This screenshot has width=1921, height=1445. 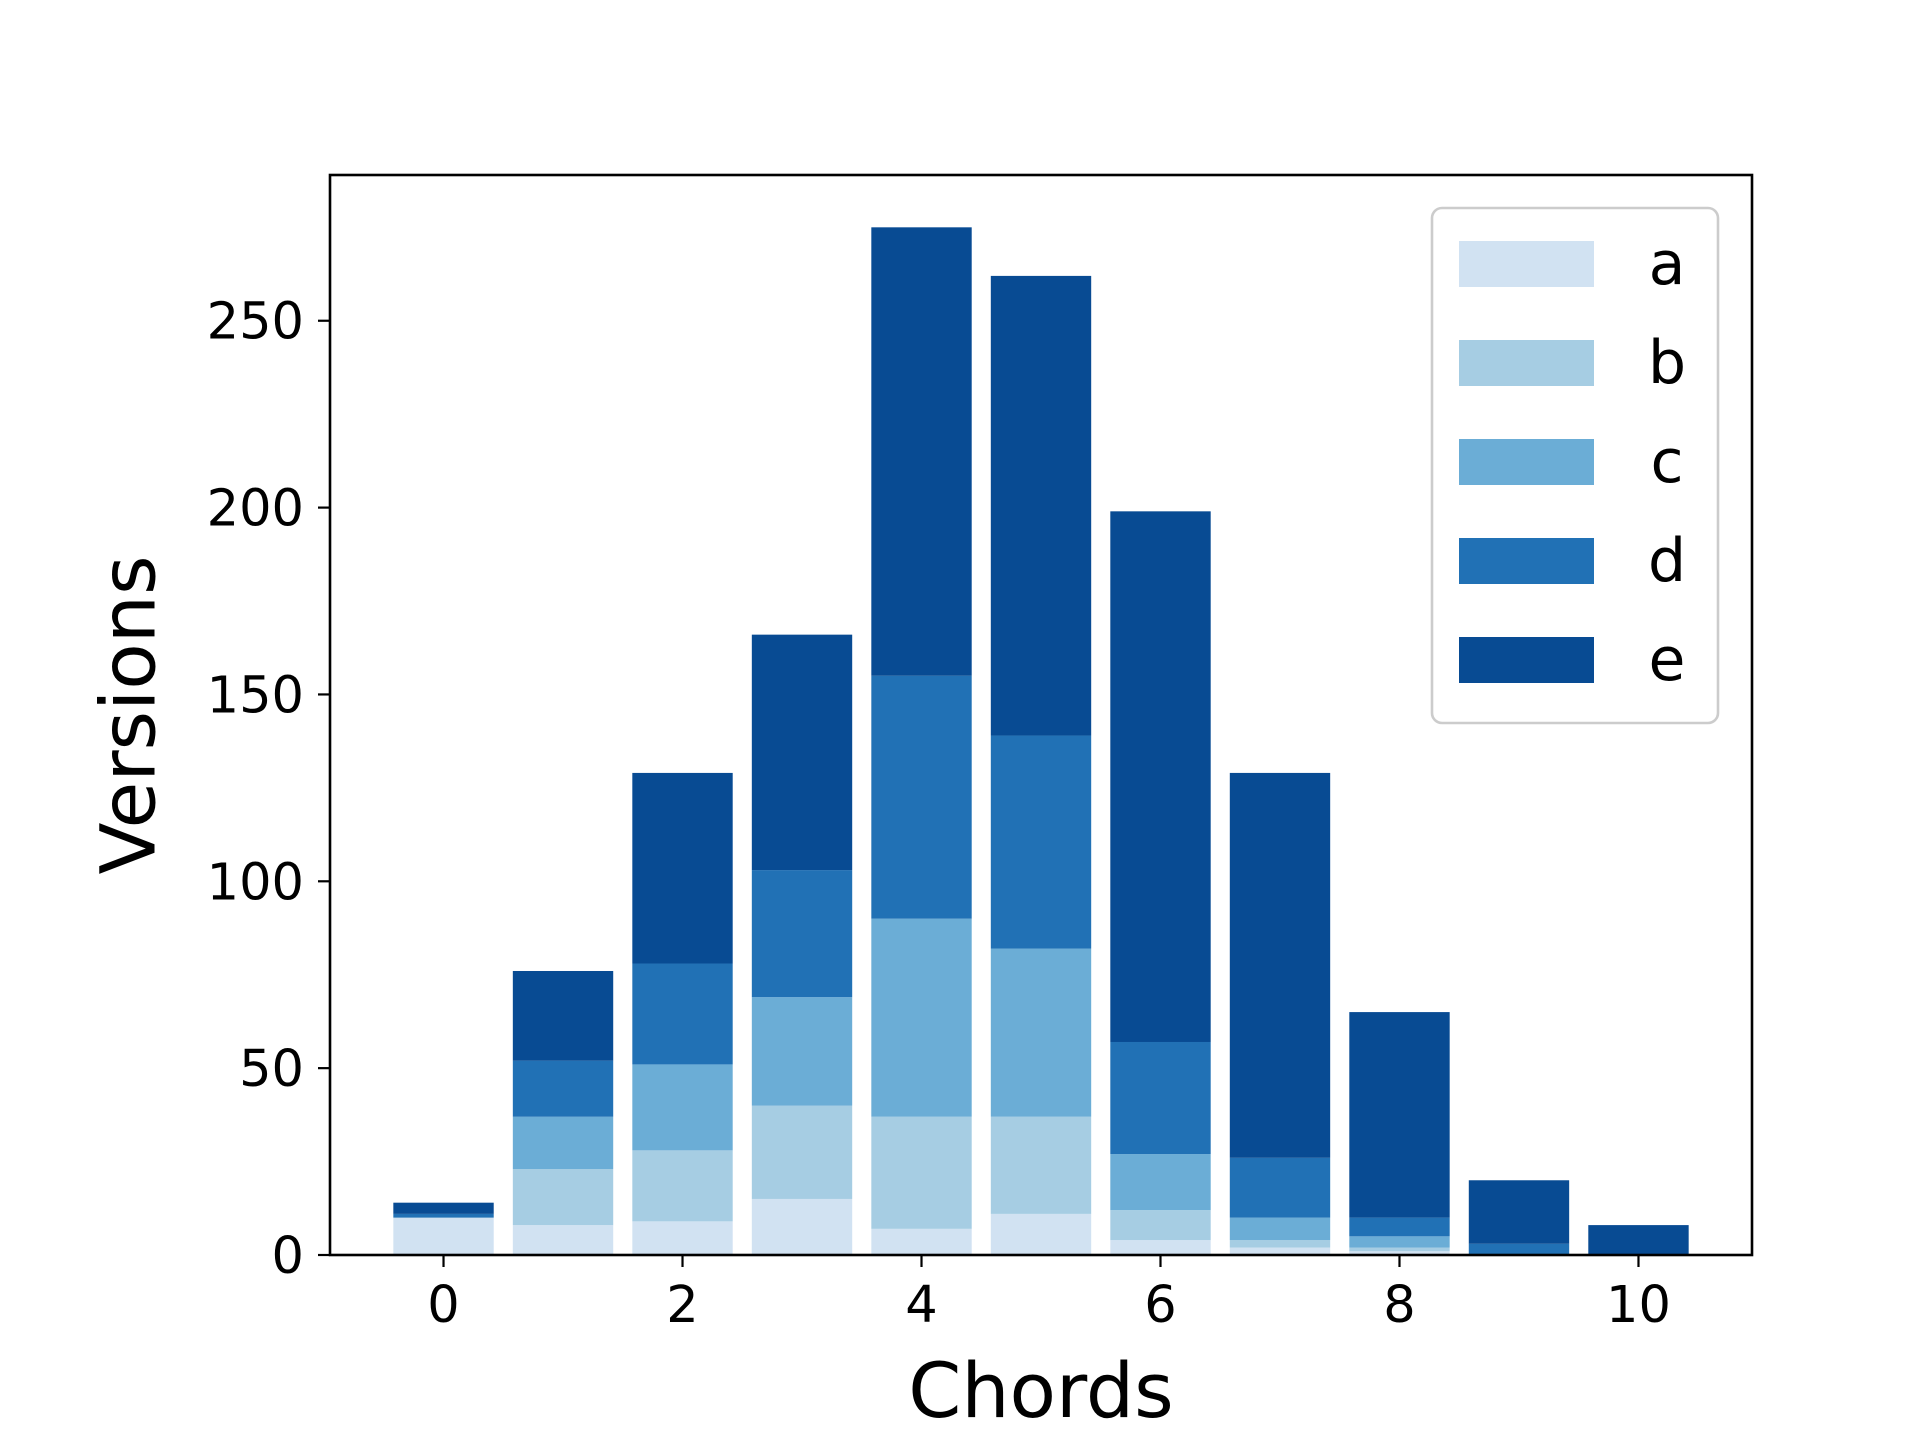 I want to click on bar-segment-e-x2, so click(x=682, y=868).